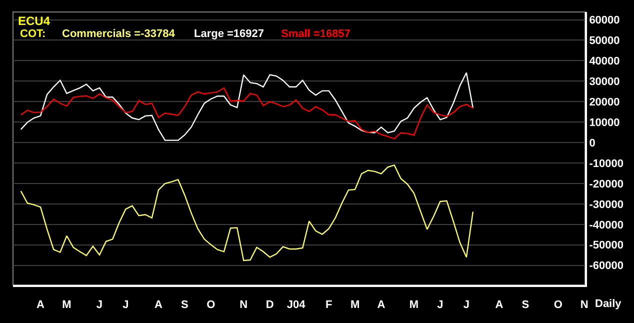 This screenshot has height=323, width=634. What do you see at coordinates (604, 20) in the screenshot?
I see `y-tick-label: 60000` at bounding box center [604, 20].